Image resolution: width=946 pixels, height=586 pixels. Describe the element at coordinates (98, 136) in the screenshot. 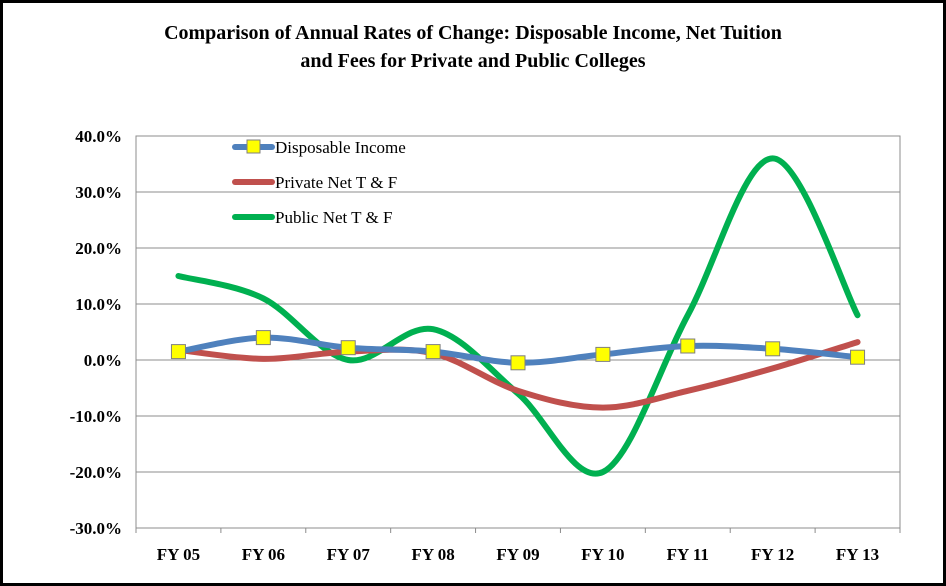

I see `y-tick-label: 40.0%` at that location.